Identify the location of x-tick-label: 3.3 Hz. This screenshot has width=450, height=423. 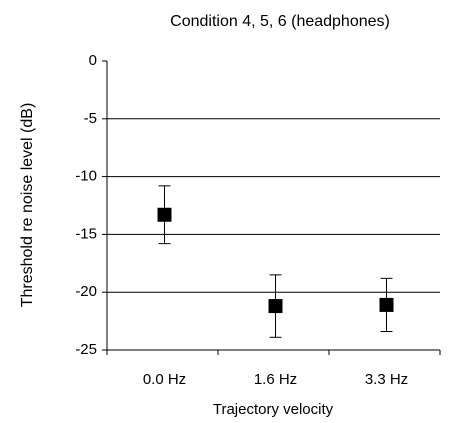
(386, 379).